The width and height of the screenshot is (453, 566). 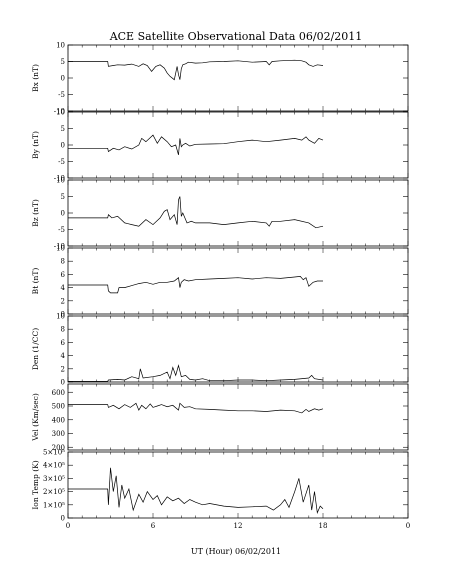 What do you see at coordinates (35, 417) in the screenshot?
I see `y-axis-label: Vel (Km/sec)` at bounding box center [35, 417].